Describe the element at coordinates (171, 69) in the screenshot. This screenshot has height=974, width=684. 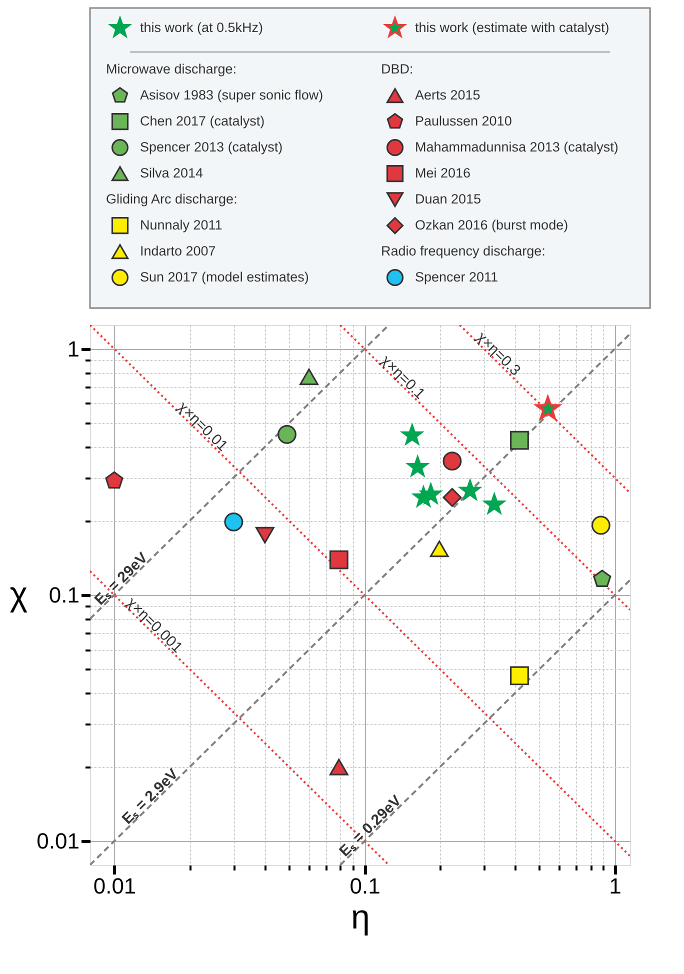
I see `text: Microwave discharge:` at that location.